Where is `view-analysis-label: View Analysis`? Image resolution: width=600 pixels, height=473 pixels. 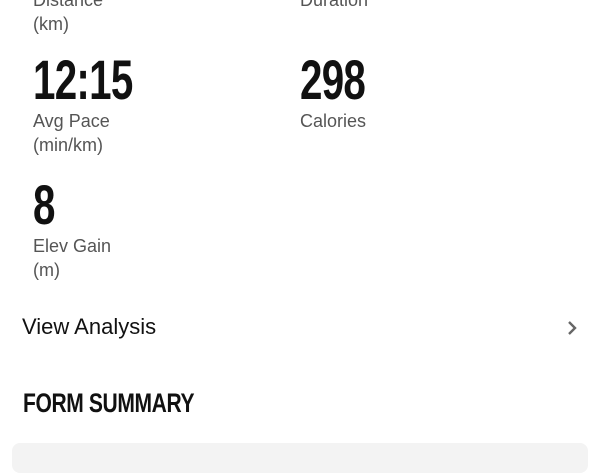
view-analysis-label: View Analysis is located at coordinates (89, 326).